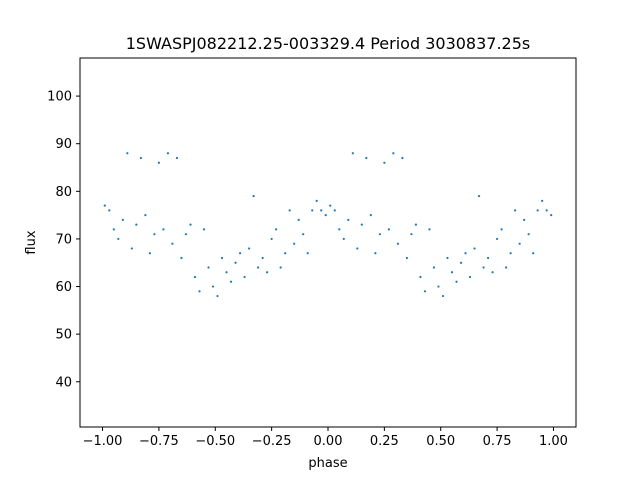  Describe the element at coordinates (63, 335) in the screenshot. I see `y-tick-label: 50` at that location.